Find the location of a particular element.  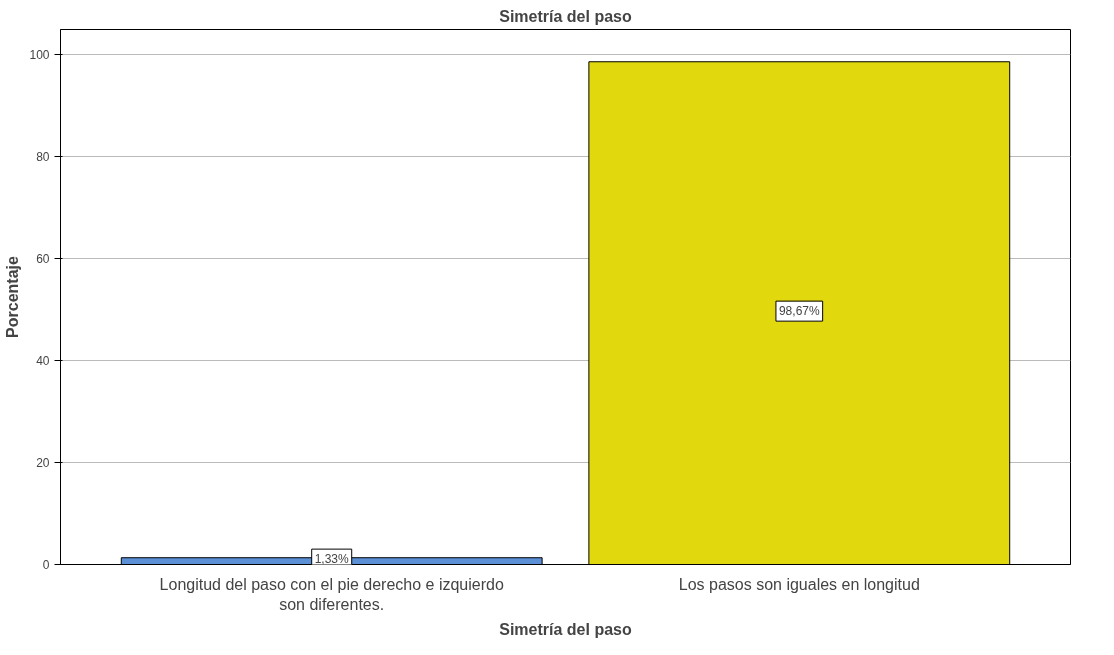

y-axis-title: Porcentaje is located at coordinates (13, 296).